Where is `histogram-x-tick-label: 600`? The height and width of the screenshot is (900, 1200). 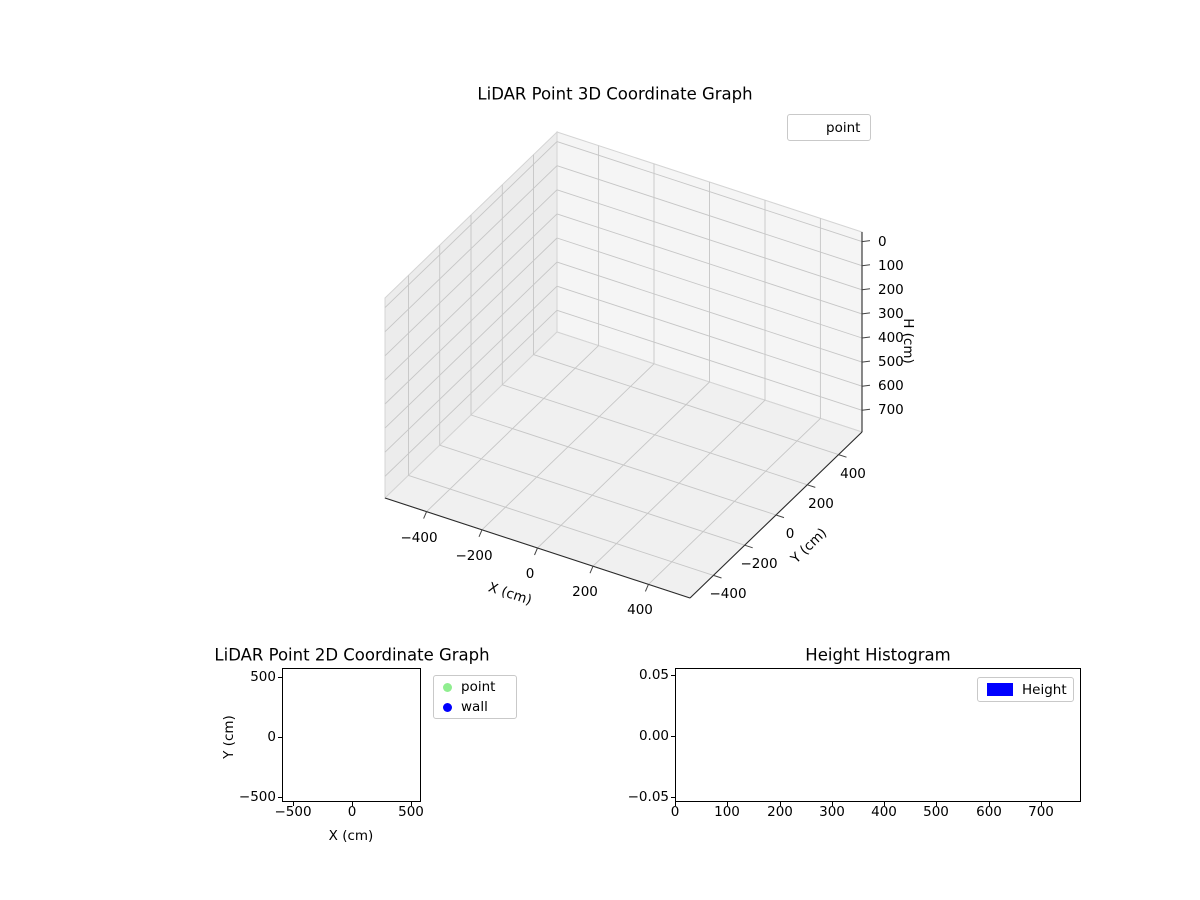
histogram-x-tick-label: 600 is located at coordinates (989, 812).